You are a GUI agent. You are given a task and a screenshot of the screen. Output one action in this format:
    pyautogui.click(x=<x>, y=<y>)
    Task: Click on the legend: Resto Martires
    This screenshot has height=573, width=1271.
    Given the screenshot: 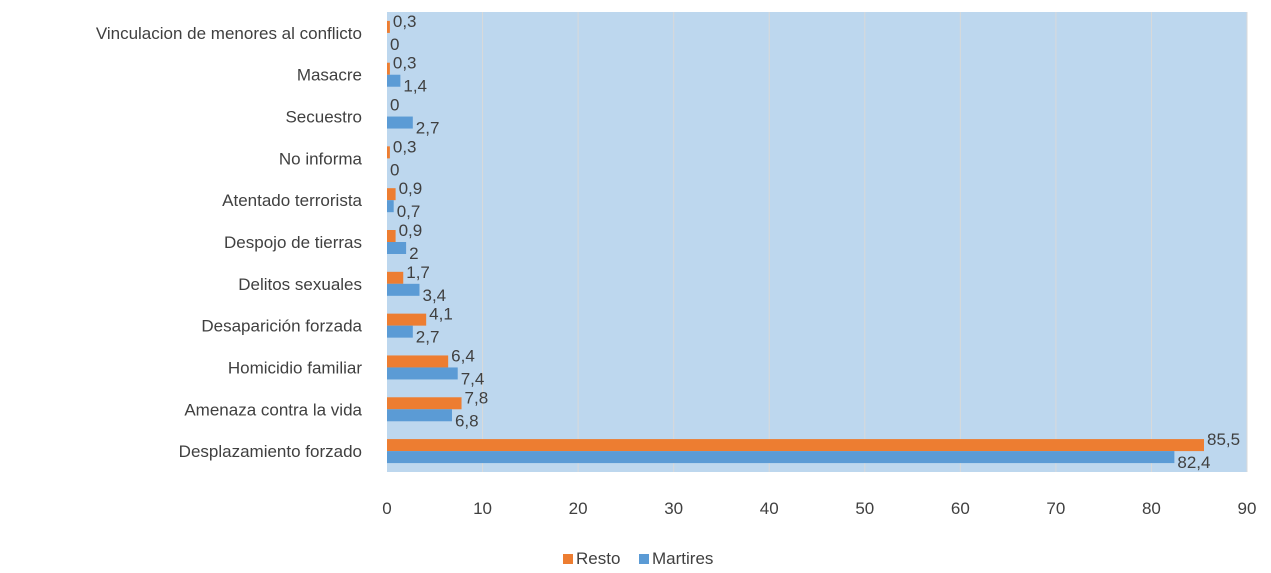 What is the action you would take?
    pyautogui.click(x=638, y=558)
    